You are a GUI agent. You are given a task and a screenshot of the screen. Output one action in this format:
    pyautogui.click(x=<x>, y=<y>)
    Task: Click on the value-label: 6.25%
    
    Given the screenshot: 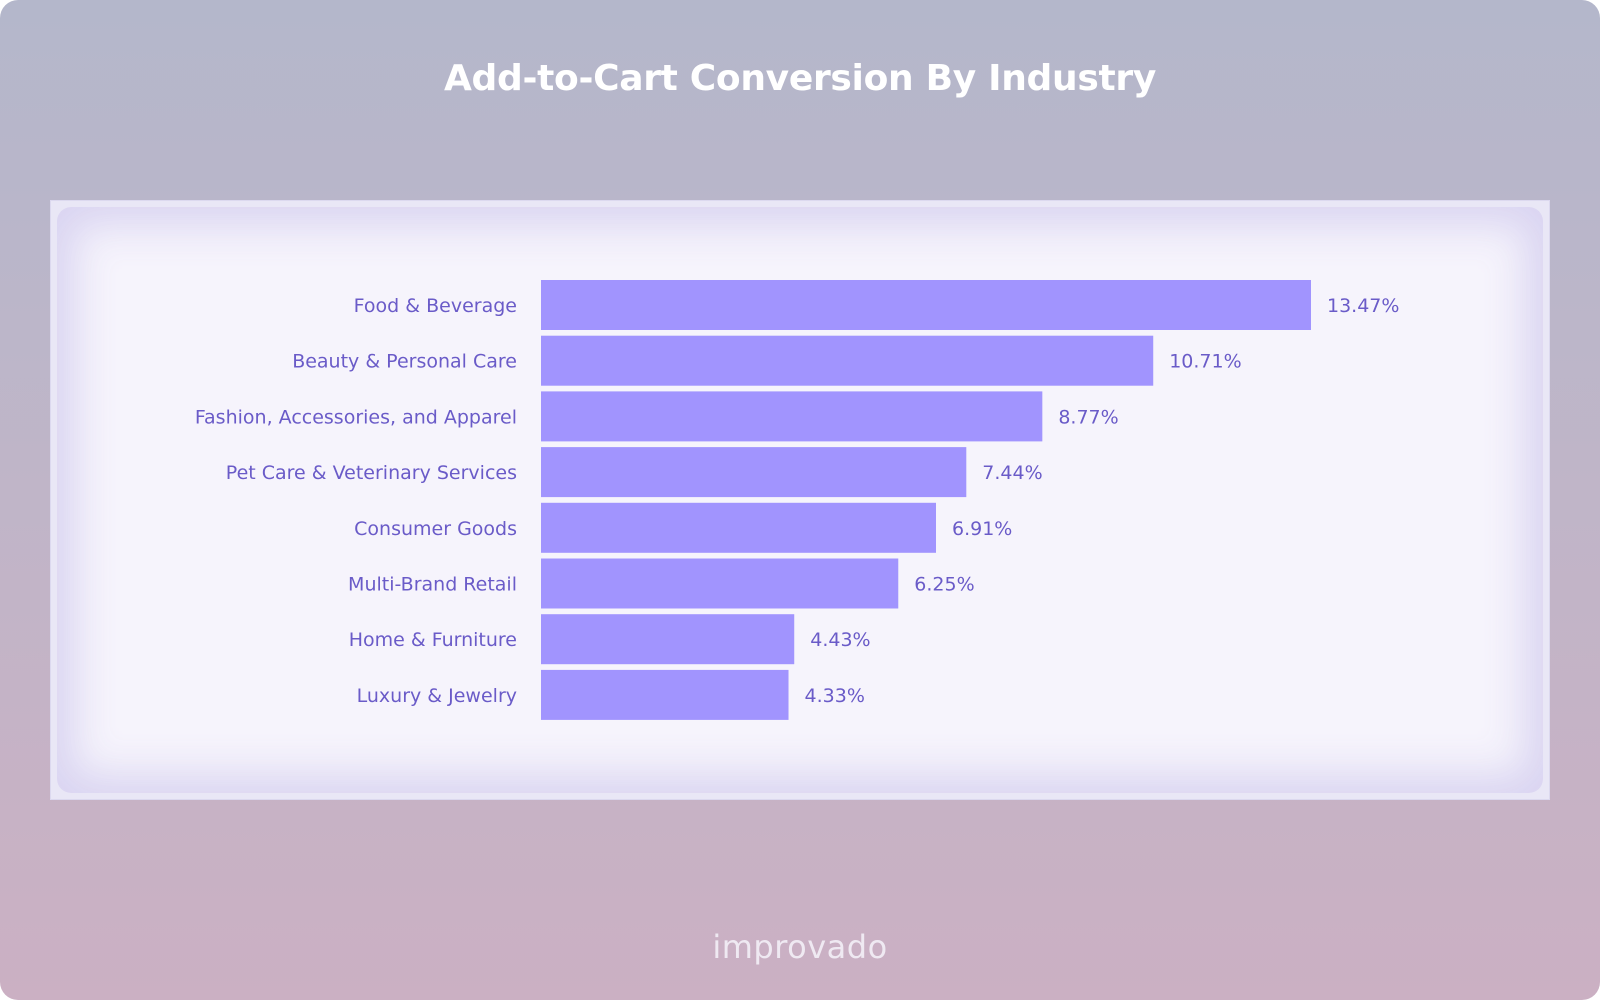 What is the action you would take?
    pyautogui.click(x=944, y=585)
    